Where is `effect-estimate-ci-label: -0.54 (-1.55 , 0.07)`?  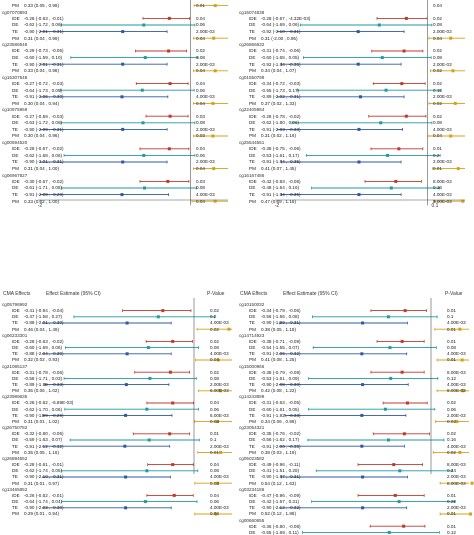 effect-estimate-ci-label: -0.54 (-1.55 , 0.07) is located at coordinates (280, 347).